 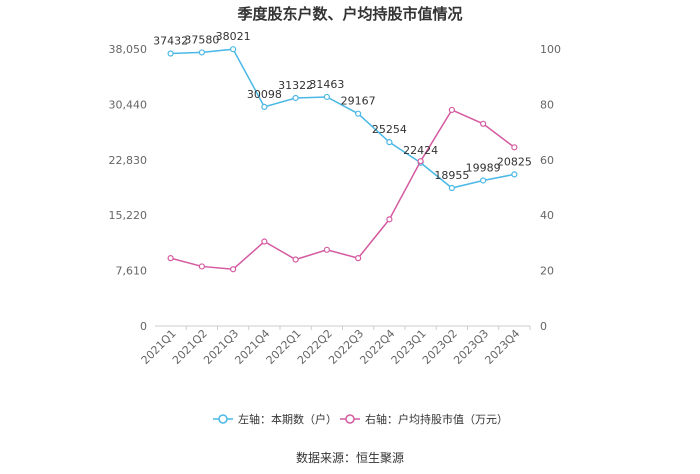 I want to click on right-tick-label: 0, so click(x=543, y=326).